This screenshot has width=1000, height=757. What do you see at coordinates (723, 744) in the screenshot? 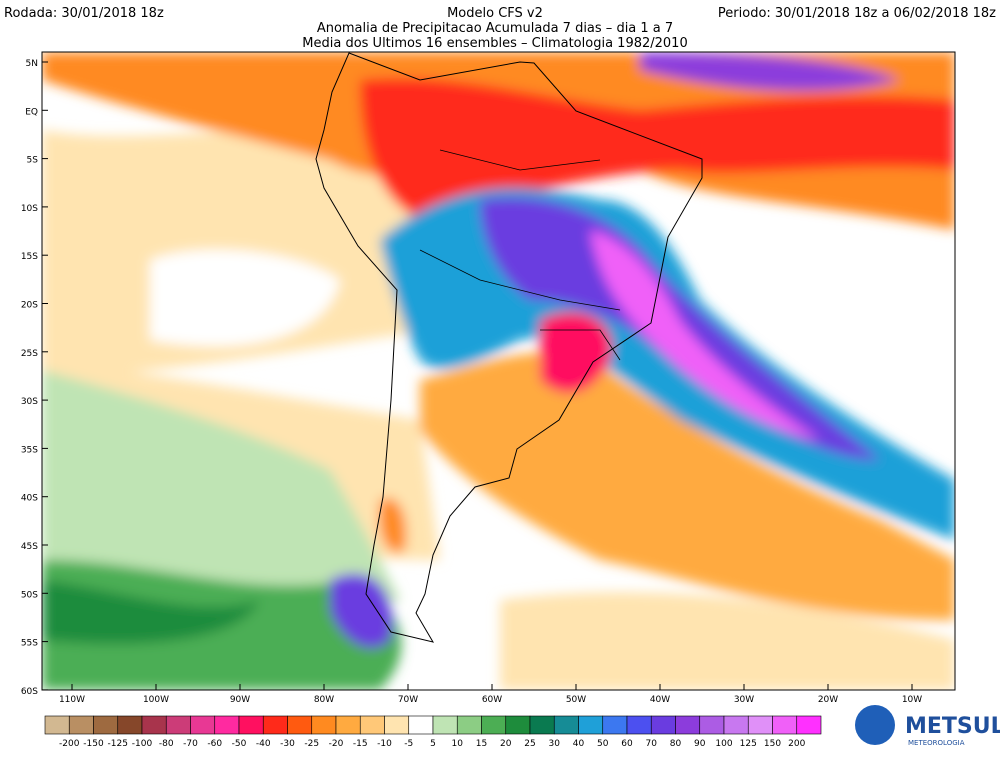
I see `colorbar-label: 100` at bounding box center [723, 744].